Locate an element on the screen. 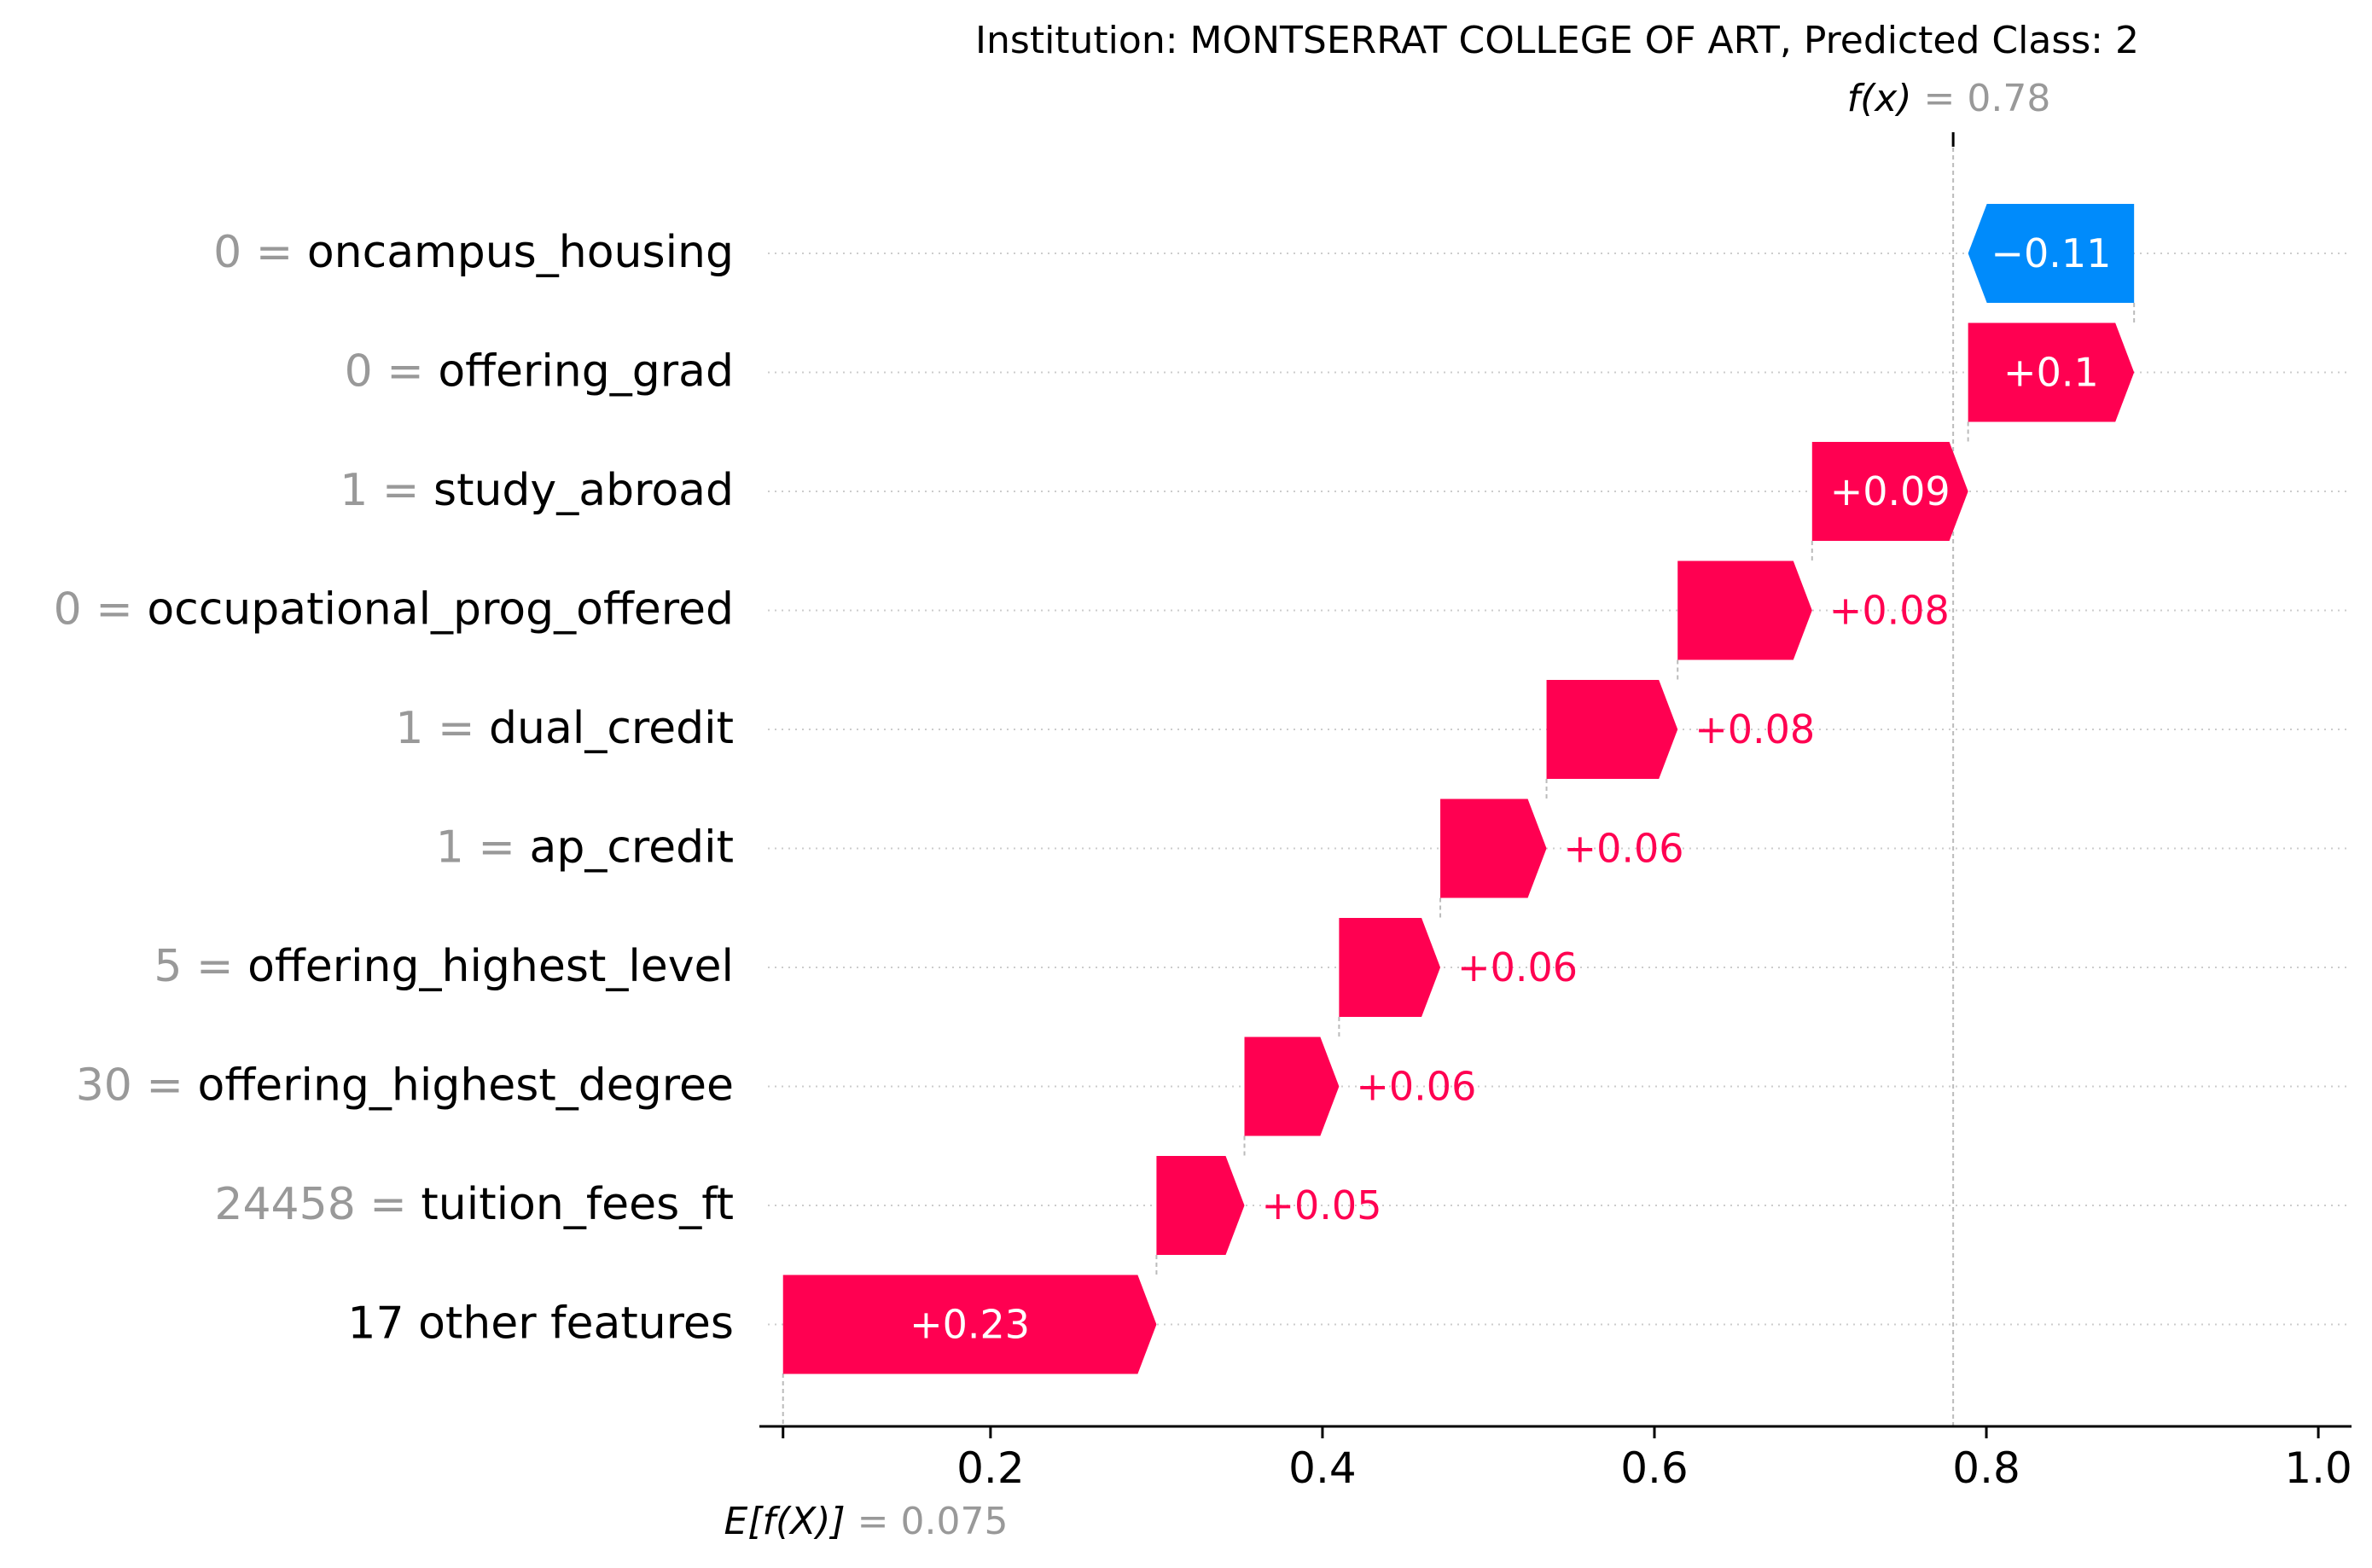 This screenshot has width=2372, height=1568. fx-value: 0.78 is located at coordinates (2009, 98).